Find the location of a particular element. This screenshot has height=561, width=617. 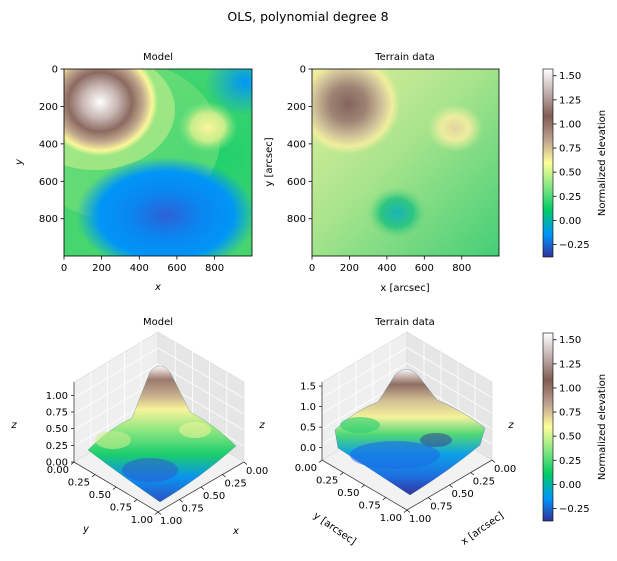

model-heatmap-ytick-label: 800 is located at coordinates (48, 219).